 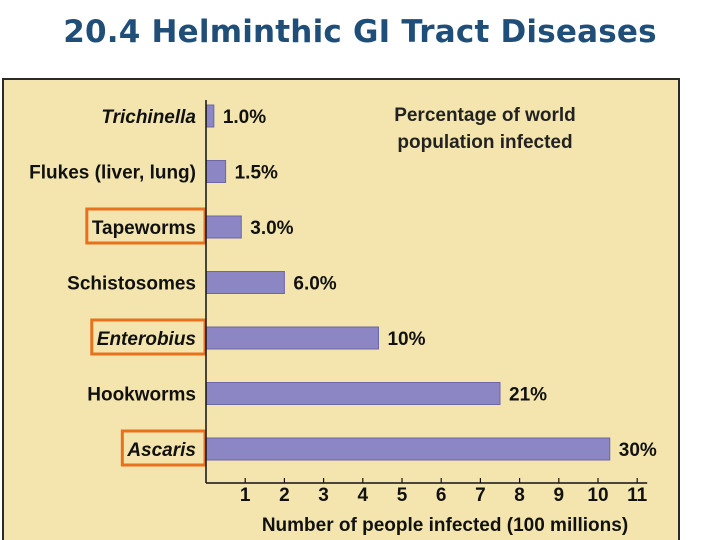 I want to click on highlight-box-ascaris, so click(x=163, y=448).